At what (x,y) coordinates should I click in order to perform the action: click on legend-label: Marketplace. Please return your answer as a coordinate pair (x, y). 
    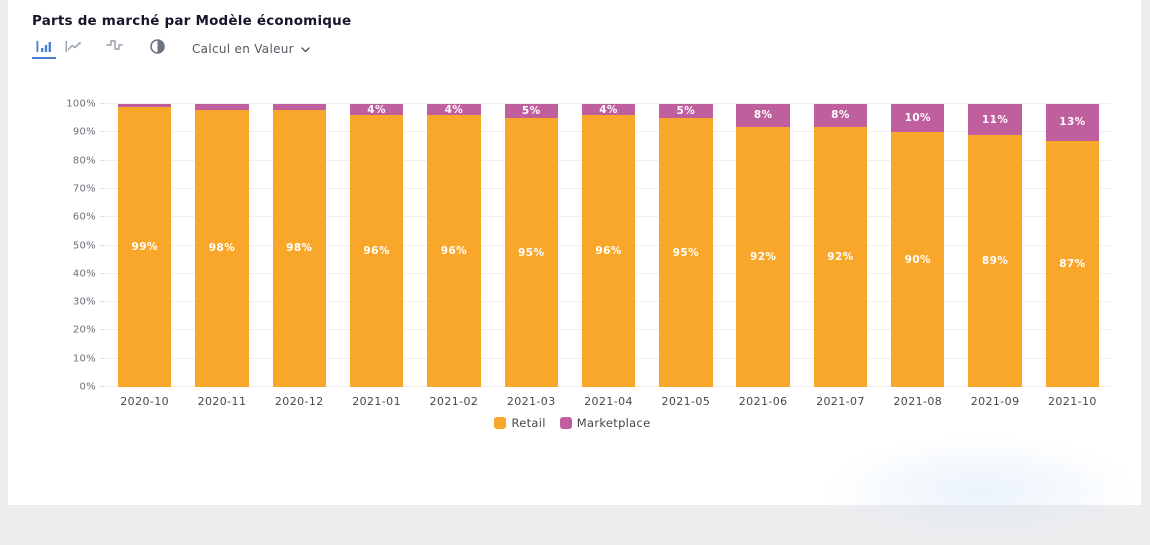
    Looking at the image, I should click on (613, 423).